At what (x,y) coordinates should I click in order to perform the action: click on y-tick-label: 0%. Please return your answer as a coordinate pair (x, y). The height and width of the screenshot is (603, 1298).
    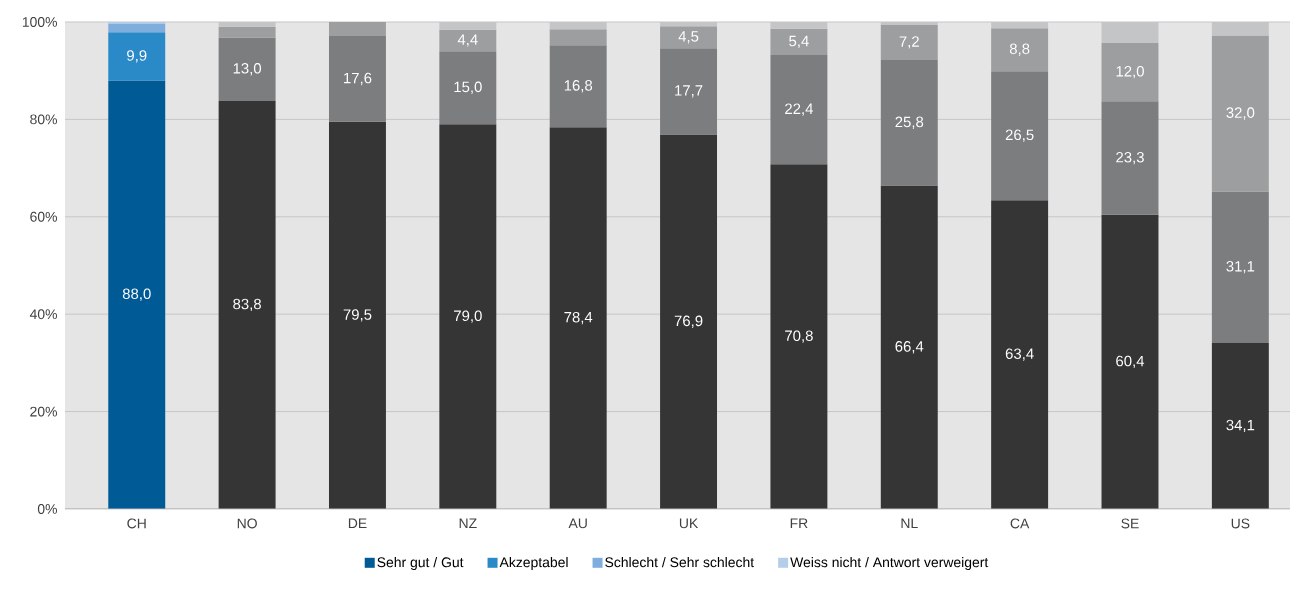
    Looking at the image, I should click on (47, 509).